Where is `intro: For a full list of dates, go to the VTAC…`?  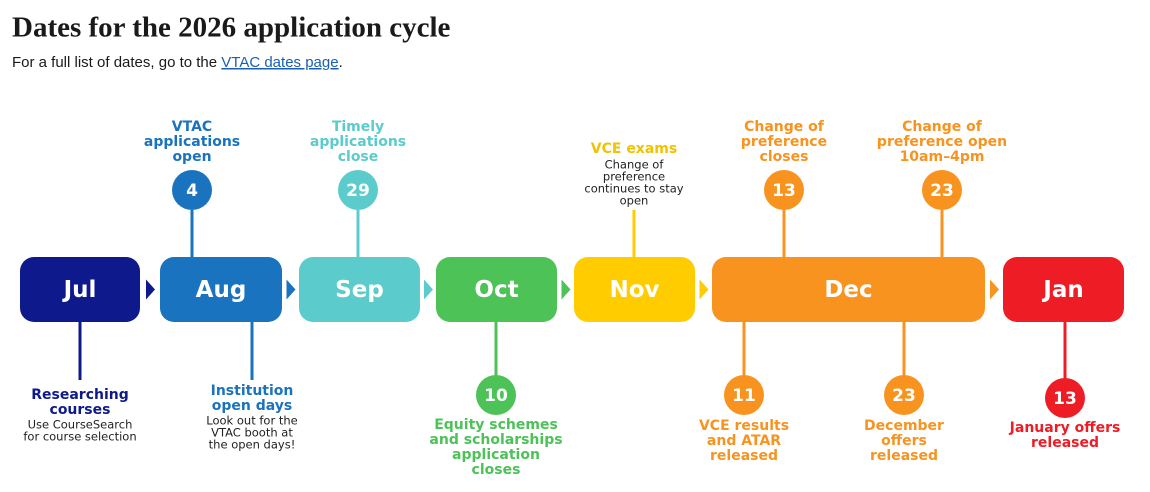
intro: For a full list of dates, go to the VTAC… is located at coordinates (177, 62).